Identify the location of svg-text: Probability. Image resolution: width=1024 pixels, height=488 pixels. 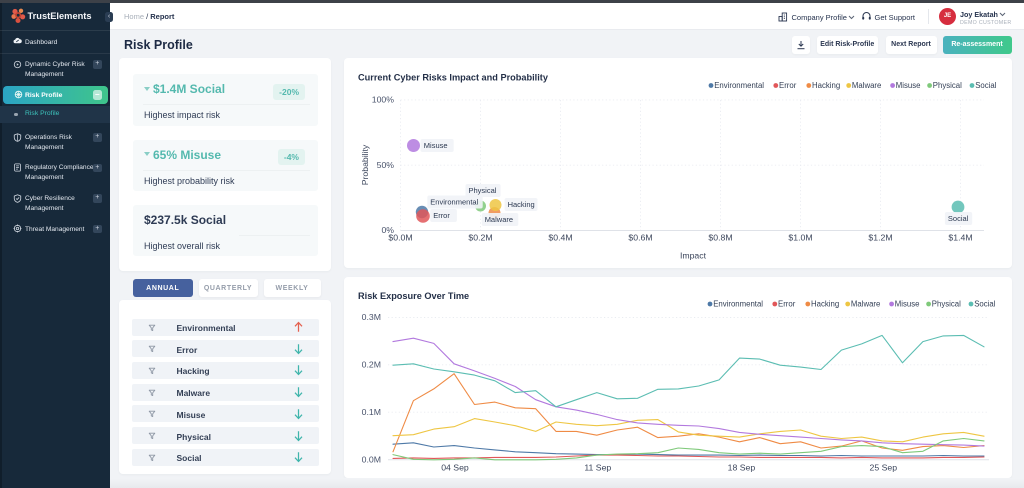
(365, 164).